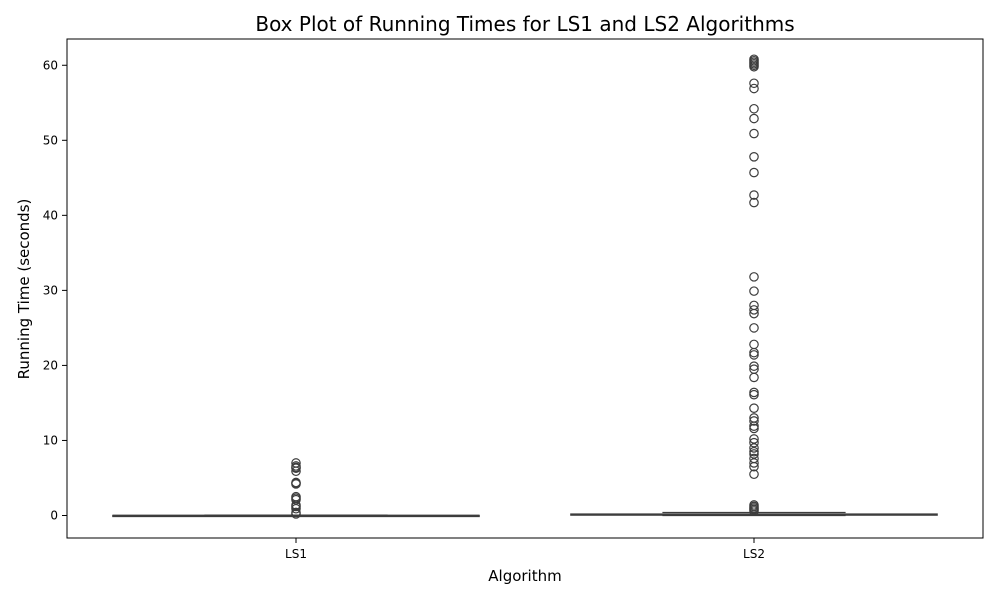 The image size is (1000, 604). I want to click on y-tick-label: 10, so click(50, 440).